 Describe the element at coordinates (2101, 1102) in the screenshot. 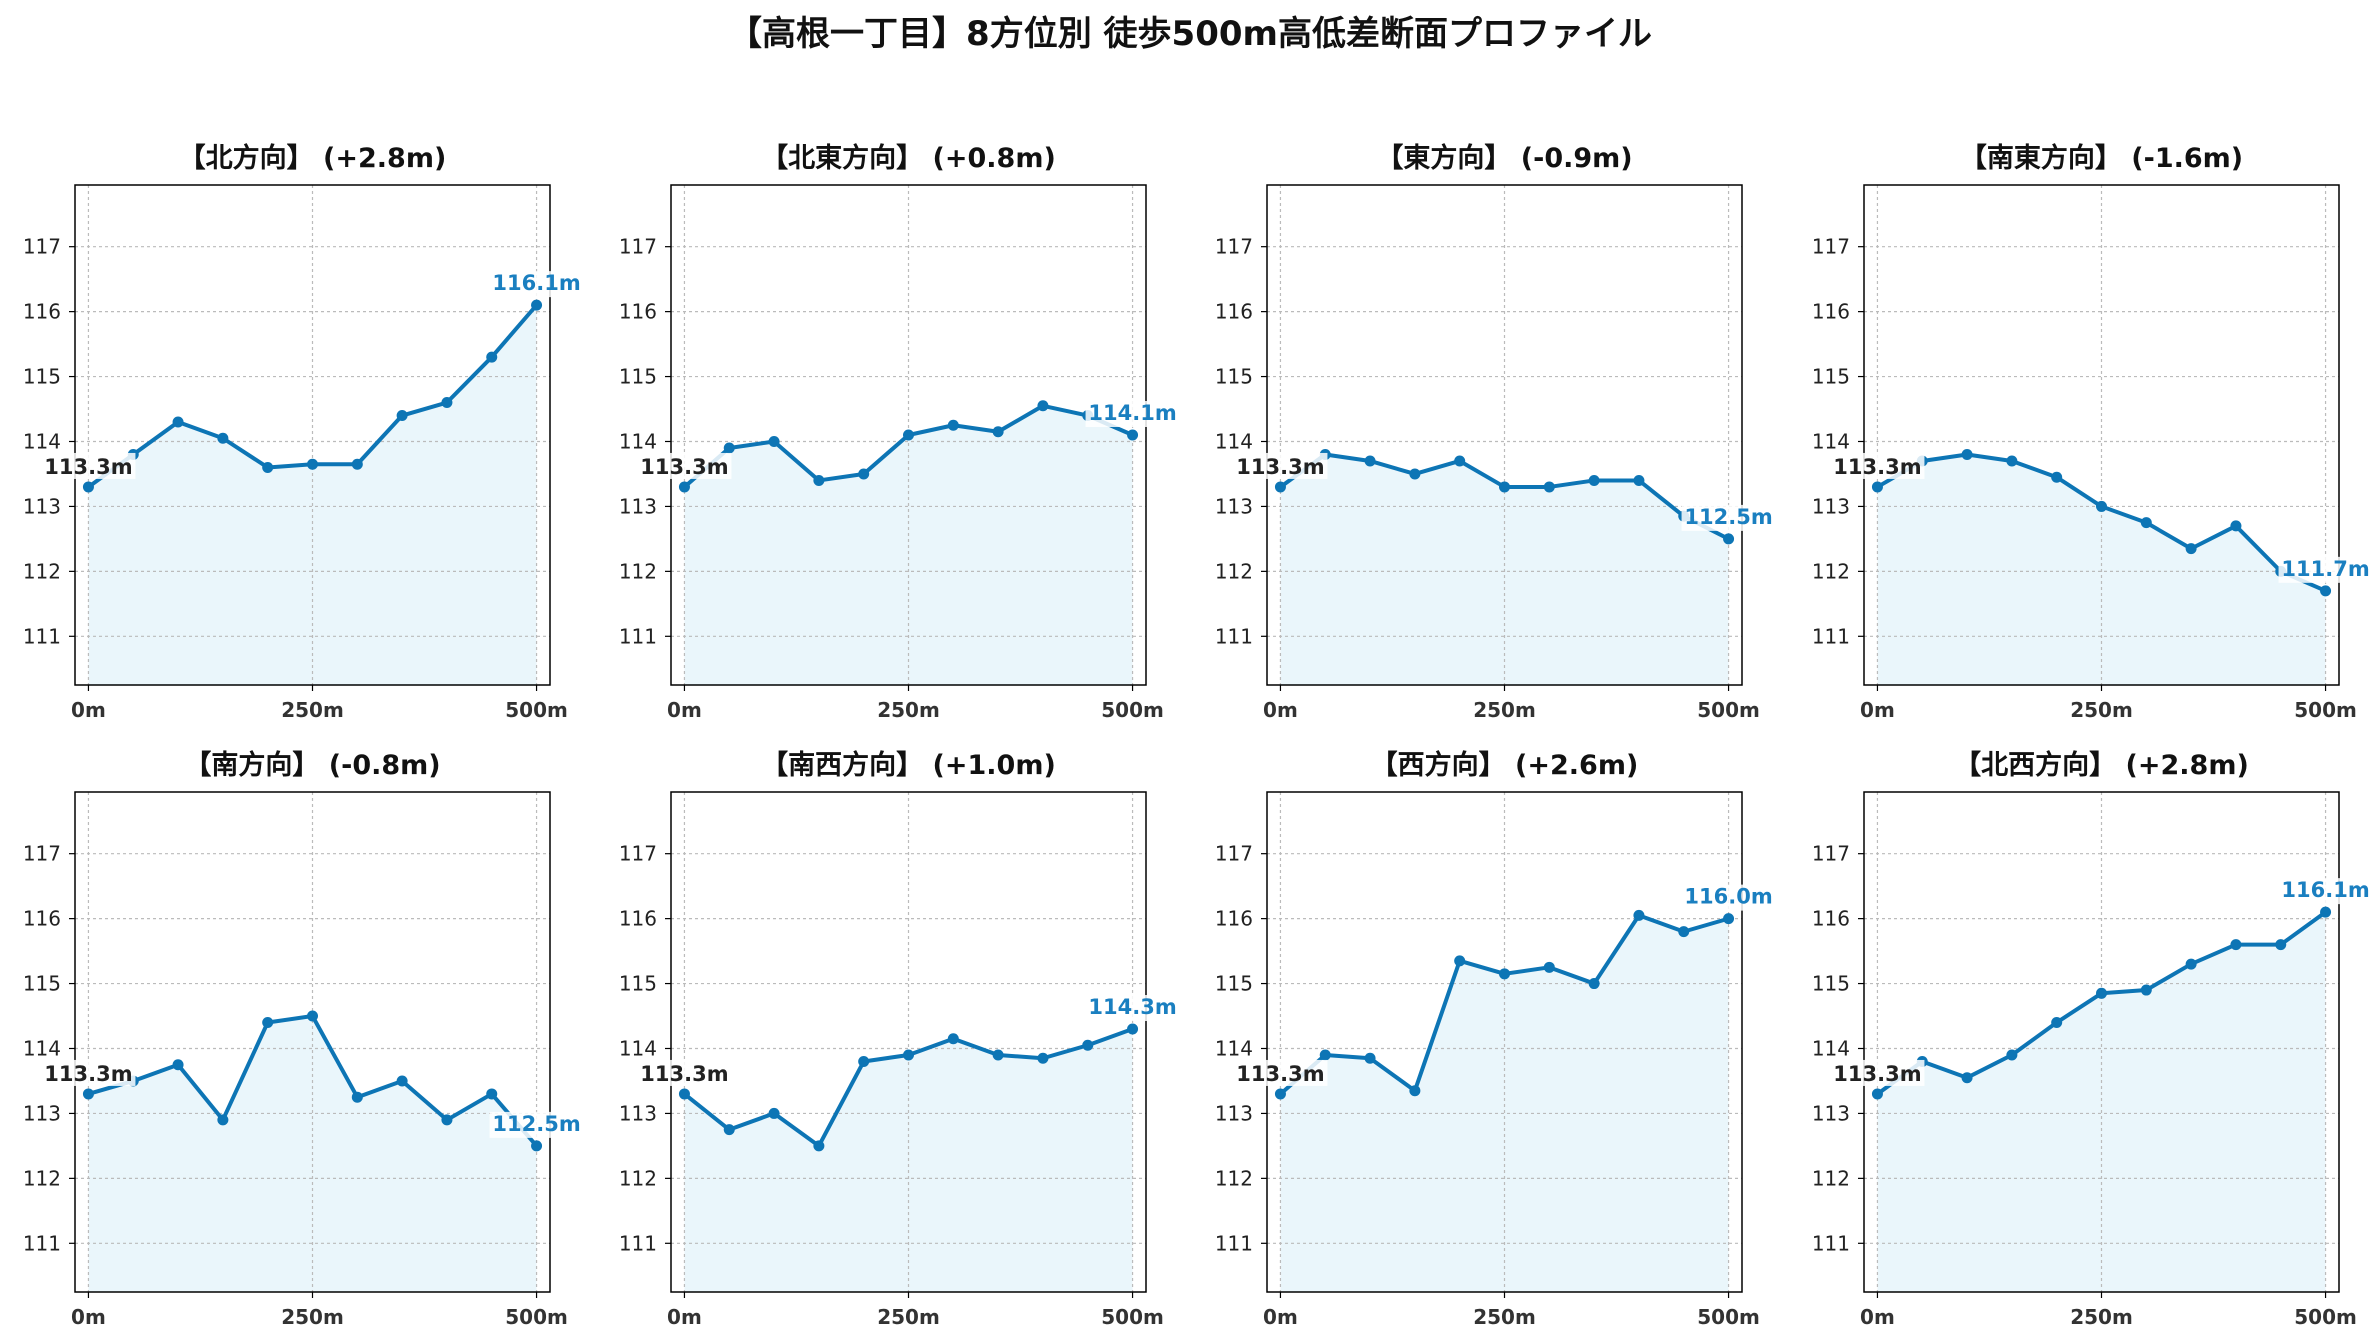

I see `area-fill` at that location.